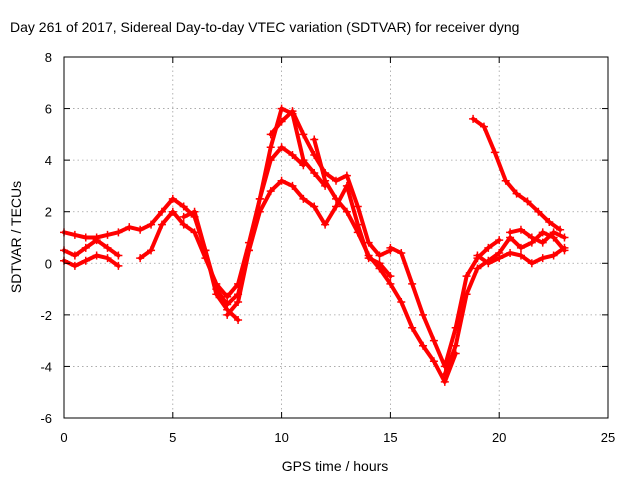  What do you see at coordinates (46, 418) in the screenshot?
I see `y-tick-label: -6` at bounding box center [46, 418].